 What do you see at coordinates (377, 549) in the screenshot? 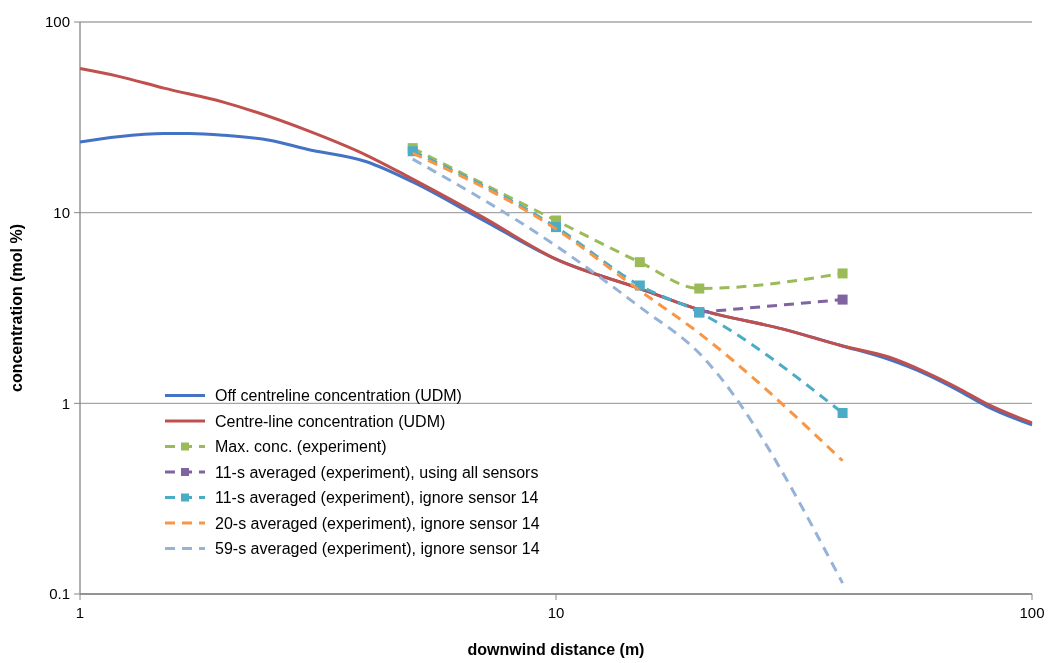
I see `legend-label: 59-s averaged (experiment), ignore sensor 14` at bounding box center [377, 549].